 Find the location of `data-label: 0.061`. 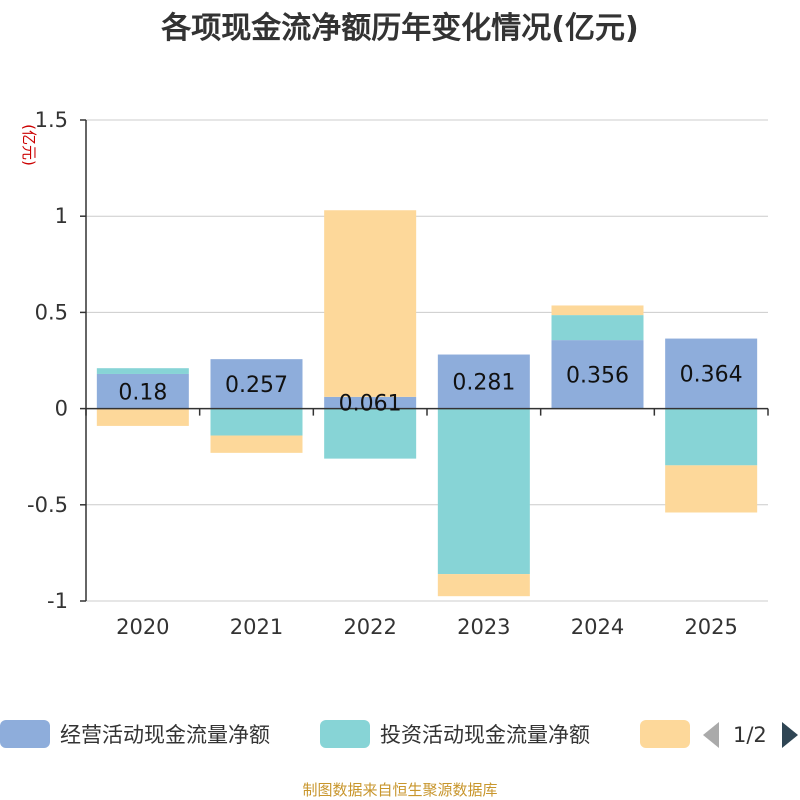

data-label: 0.061 is located at coordinates (370, 404).